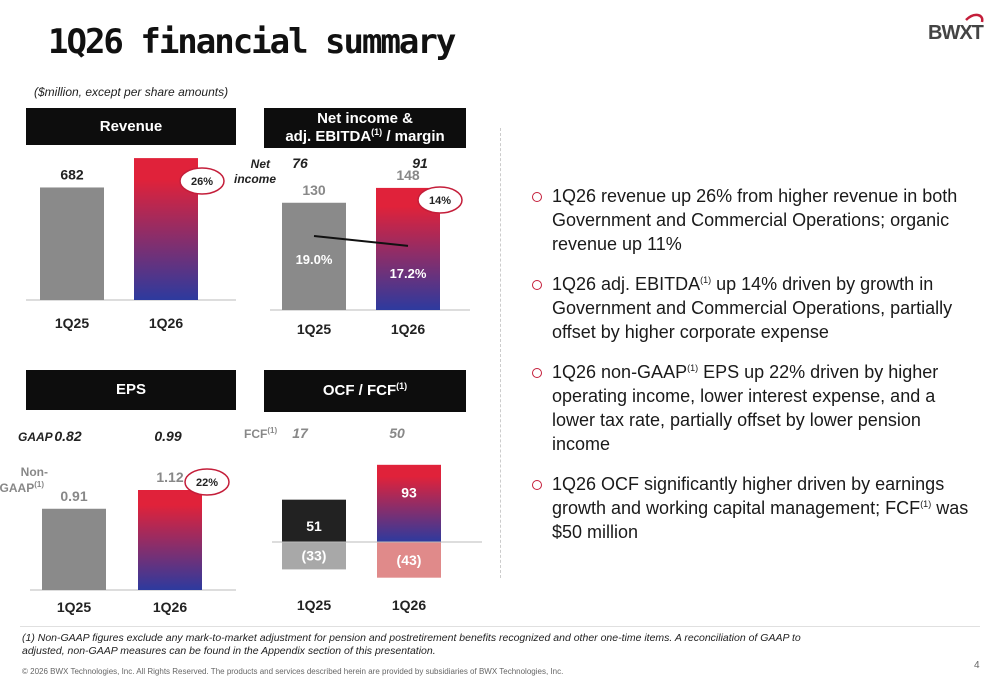 The height and width of the screenshot is (685, 1000). What do you see at coordinates (420, 163) in the screenshot?
I see `net-income-value: 91` at bounding box center [420, 163].